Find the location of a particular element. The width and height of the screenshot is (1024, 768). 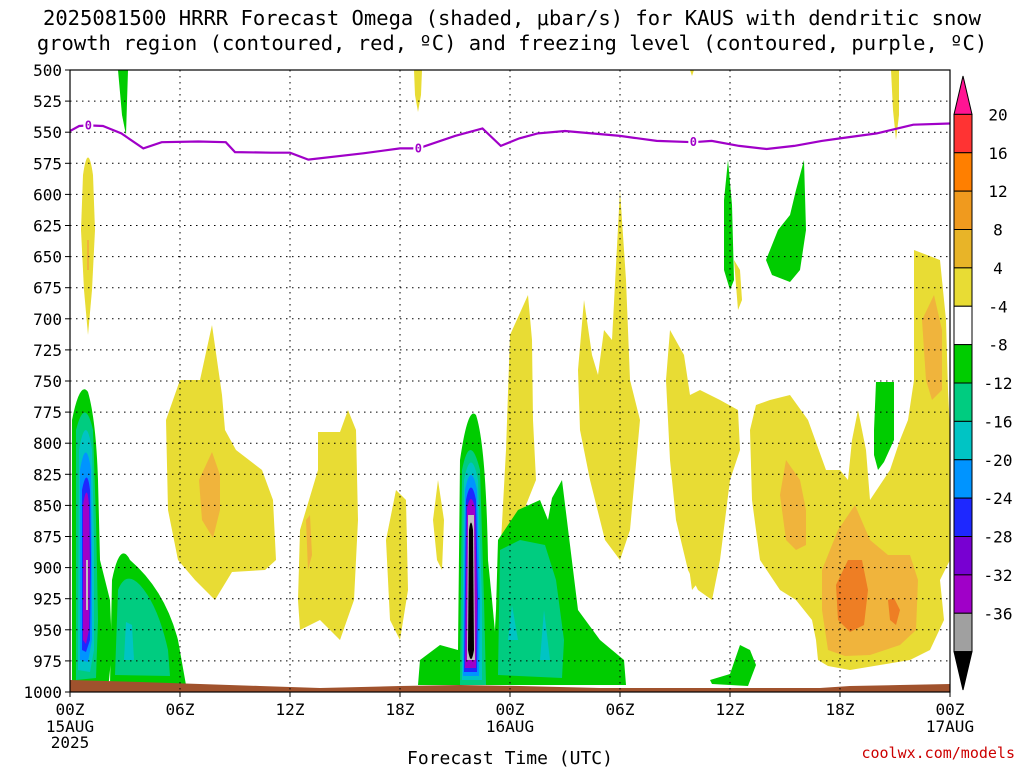

colorbar-label: 16 is located at coordinates (997, 153).